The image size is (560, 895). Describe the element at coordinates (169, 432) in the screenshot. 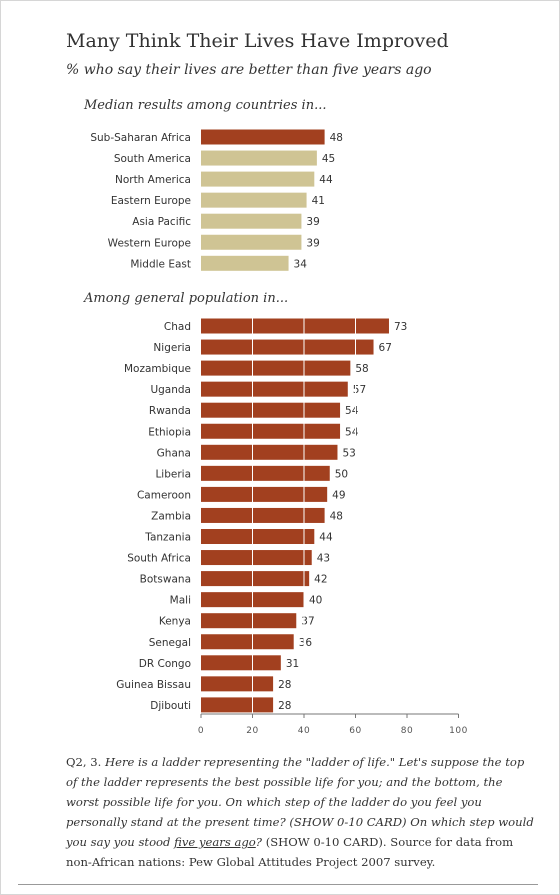

I see `country-label: Ethiopia` at that location.